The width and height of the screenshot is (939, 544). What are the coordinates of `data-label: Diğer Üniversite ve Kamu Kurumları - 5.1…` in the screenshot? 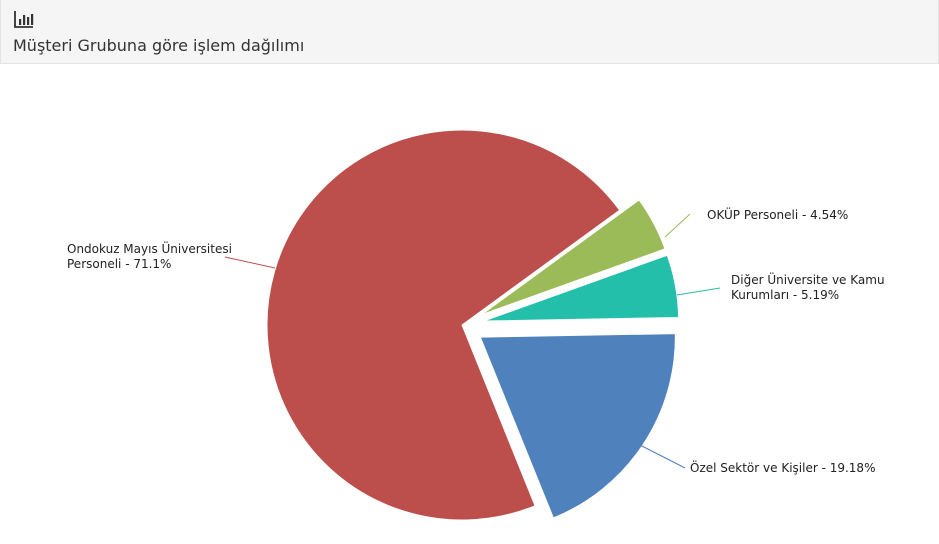 It's located at (808, 287).